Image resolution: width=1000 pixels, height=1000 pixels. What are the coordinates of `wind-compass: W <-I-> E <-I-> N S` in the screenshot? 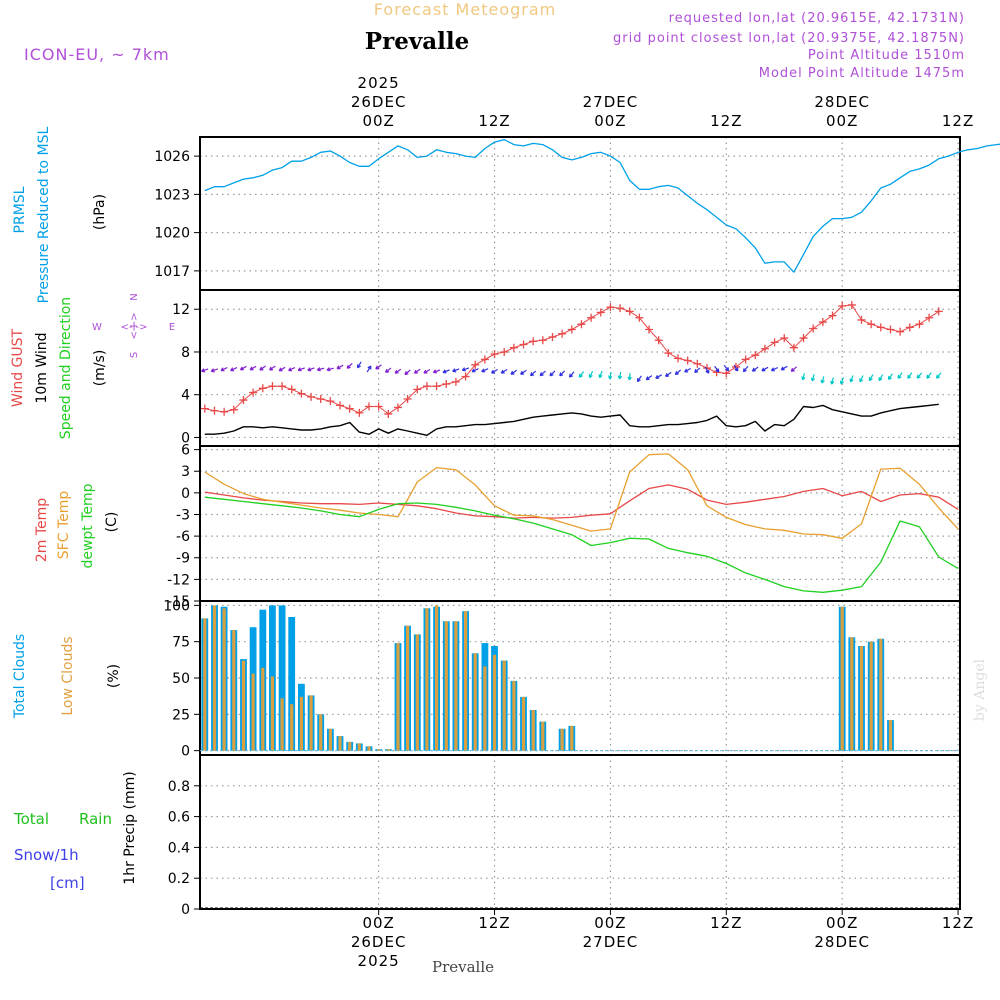 It's located at (133, 325).